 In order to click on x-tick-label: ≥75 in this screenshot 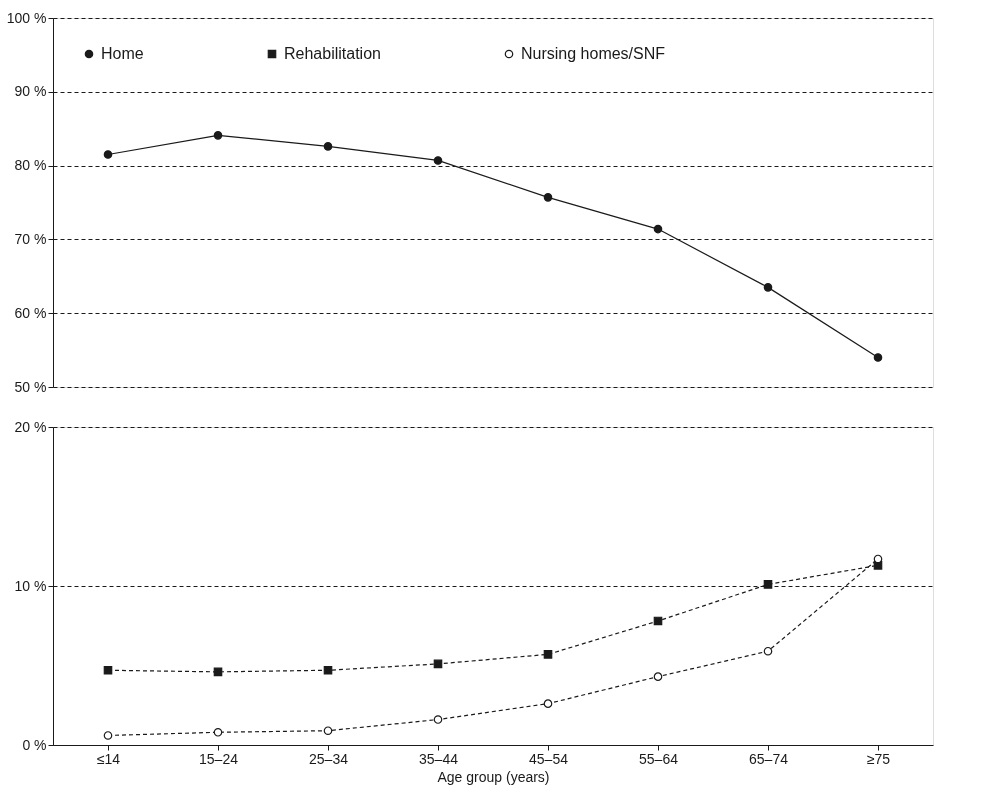, I will do `click(878, 758)`.